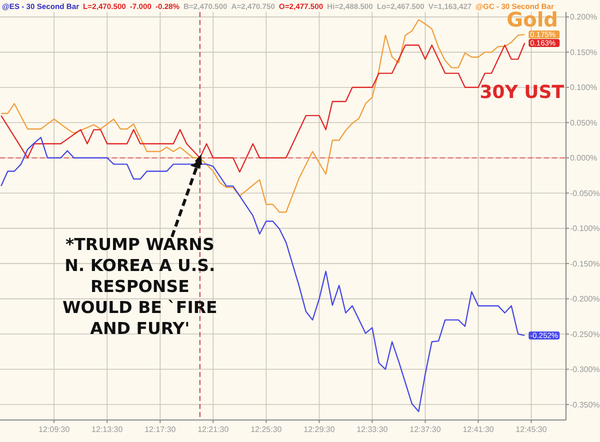 The height and width of the screenshot is (442, 600). Describe the element at coordinates (585, 299) in the screenshot. I see `y-tick-label: -0.200%` at that location.